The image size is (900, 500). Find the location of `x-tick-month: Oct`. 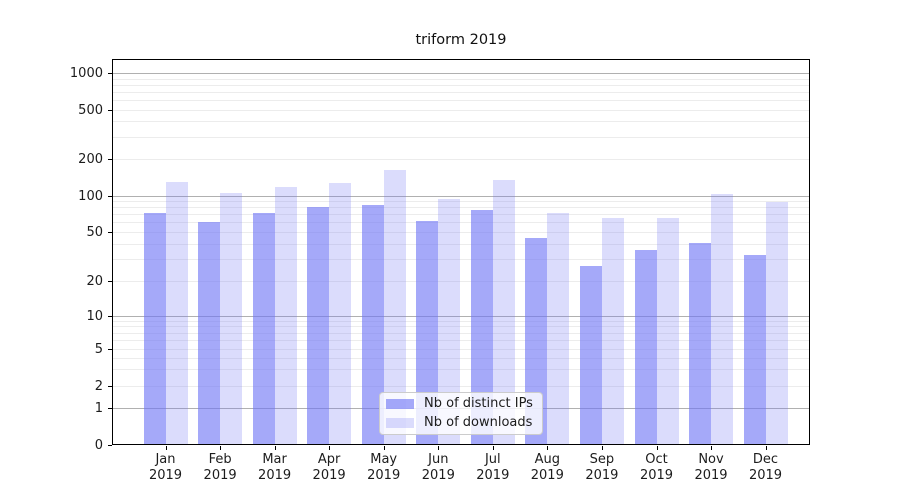

x-tick-month: Oct is located at coordinates (656, 459).